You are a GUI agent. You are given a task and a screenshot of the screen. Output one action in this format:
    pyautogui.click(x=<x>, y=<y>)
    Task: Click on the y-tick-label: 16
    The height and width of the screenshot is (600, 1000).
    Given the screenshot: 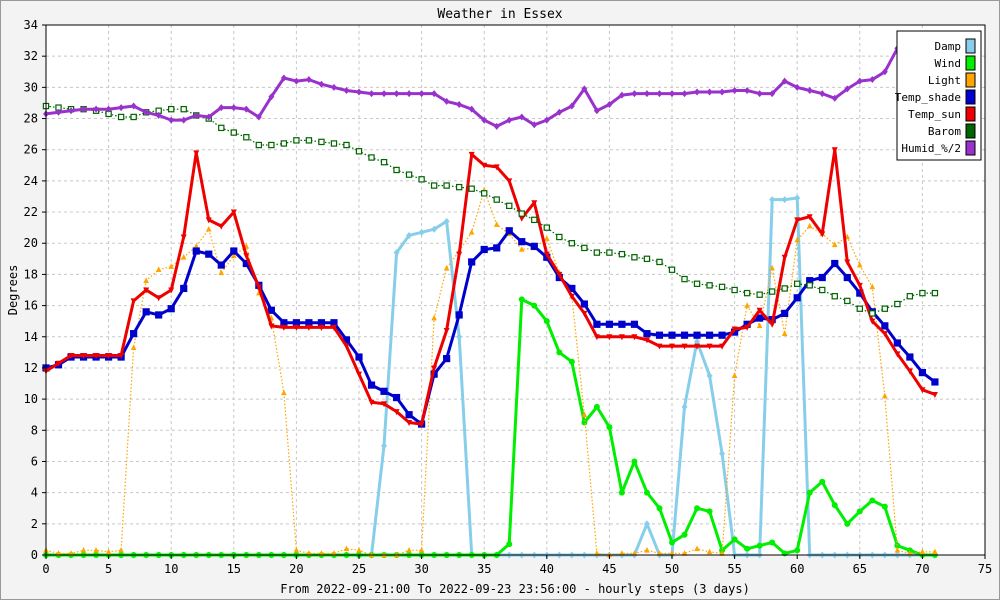 What is the action you would take?
    pyautogui.click(x=31, y=306)
    